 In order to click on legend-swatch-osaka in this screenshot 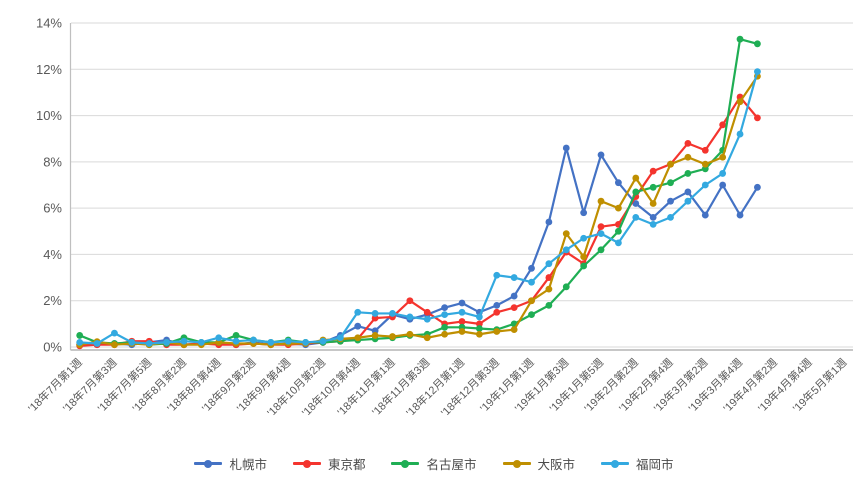, I will do `click(516, 463)`.